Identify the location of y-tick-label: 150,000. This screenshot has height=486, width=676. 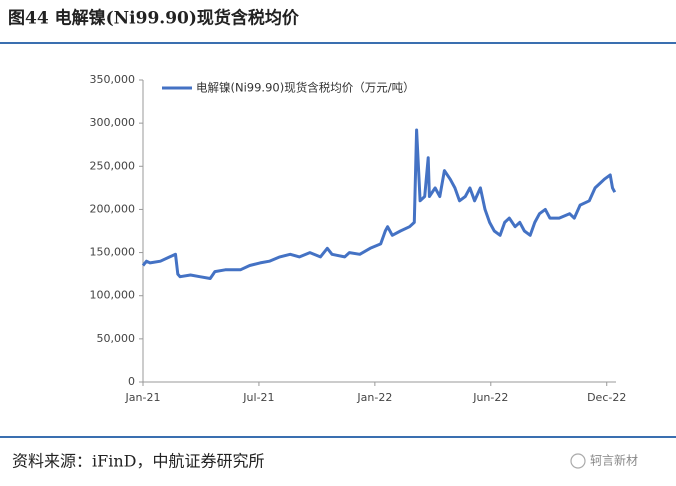
(113, 252).